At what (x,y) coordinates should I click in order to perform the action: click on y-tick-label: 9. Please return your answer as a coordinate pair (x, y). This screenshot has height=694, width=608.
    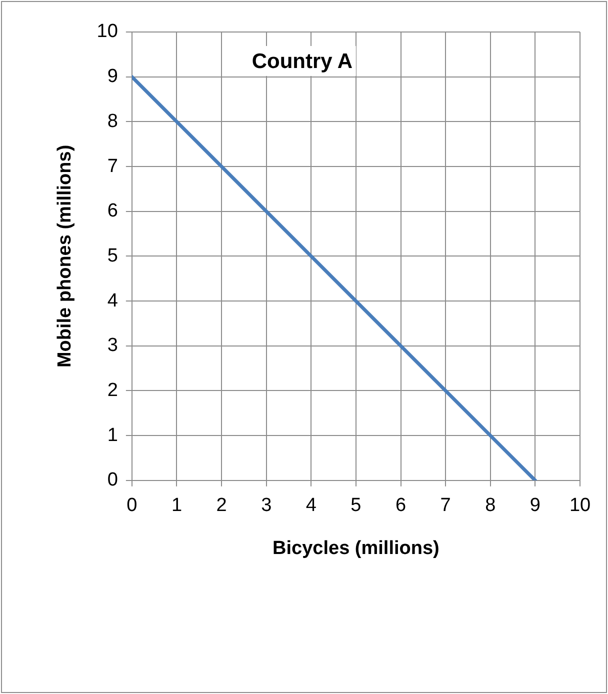
    Looking at the image, I should click on (112, 77).